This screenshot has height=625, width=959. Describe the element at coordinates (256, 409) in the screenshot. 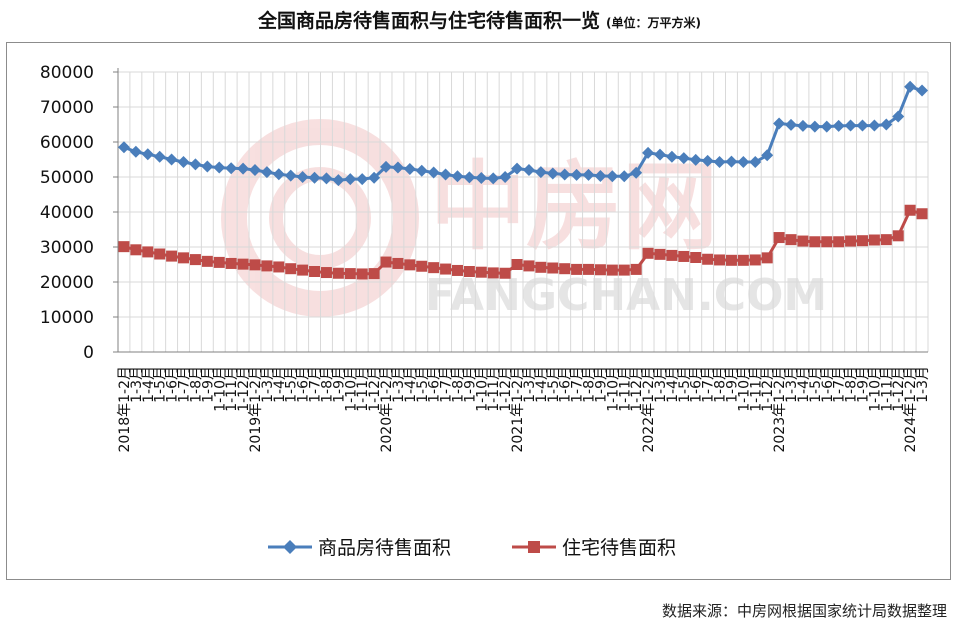

I see `x-tick-label: 2019年1-2月` at that location.